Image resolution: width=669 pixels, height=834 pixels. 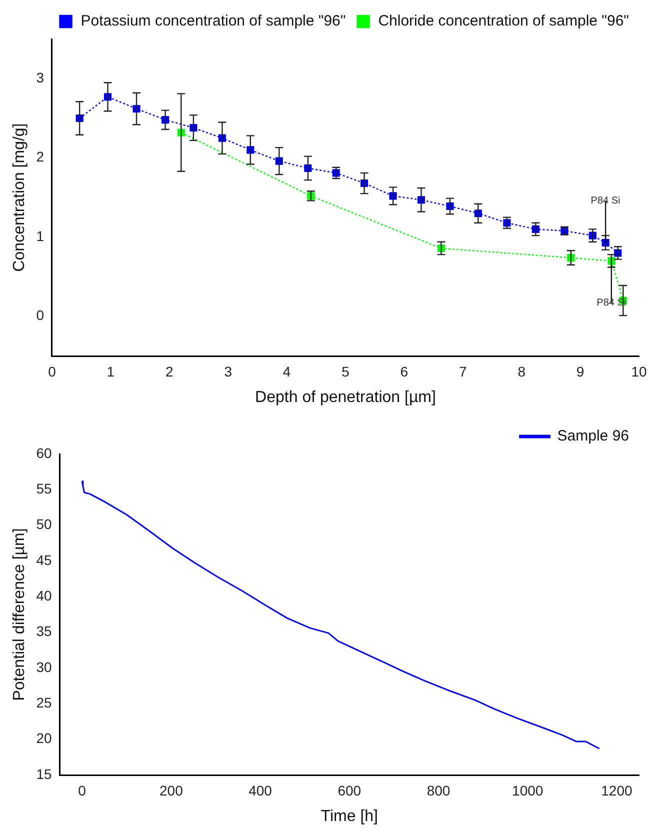 What do you see at coordinates (350, 790) in the screenshot?
I see `x-tick-label: 600` at bounding box center [350, 790].